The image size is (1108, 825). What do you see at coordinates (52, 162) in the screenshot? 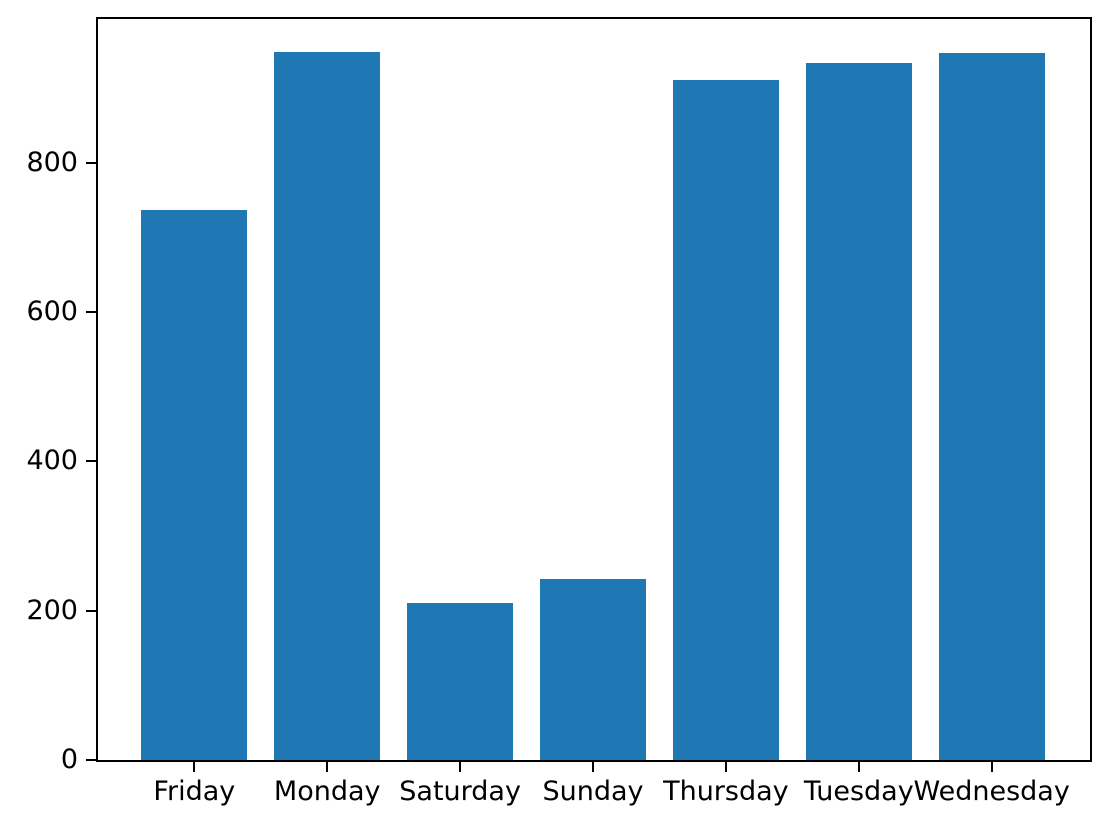
I see `y-tick-label-800: 800` at bounding box center [52, 162].